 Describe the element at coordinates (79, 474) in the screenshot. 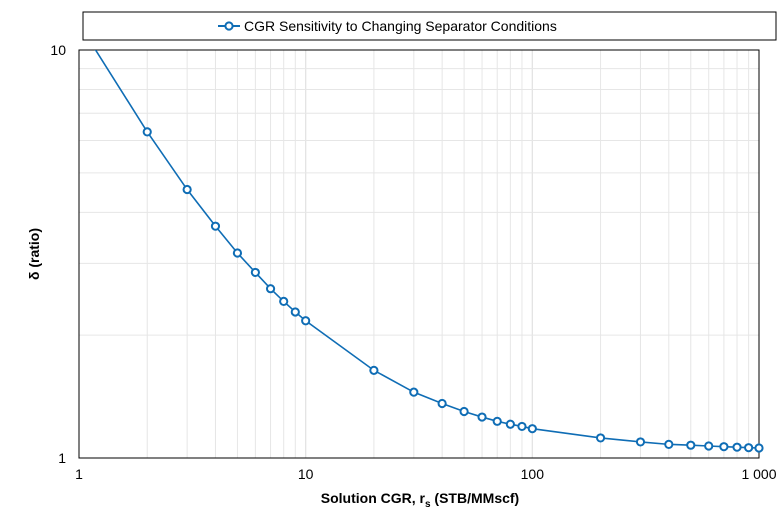

I see `x-tick-label: 1` at that location.